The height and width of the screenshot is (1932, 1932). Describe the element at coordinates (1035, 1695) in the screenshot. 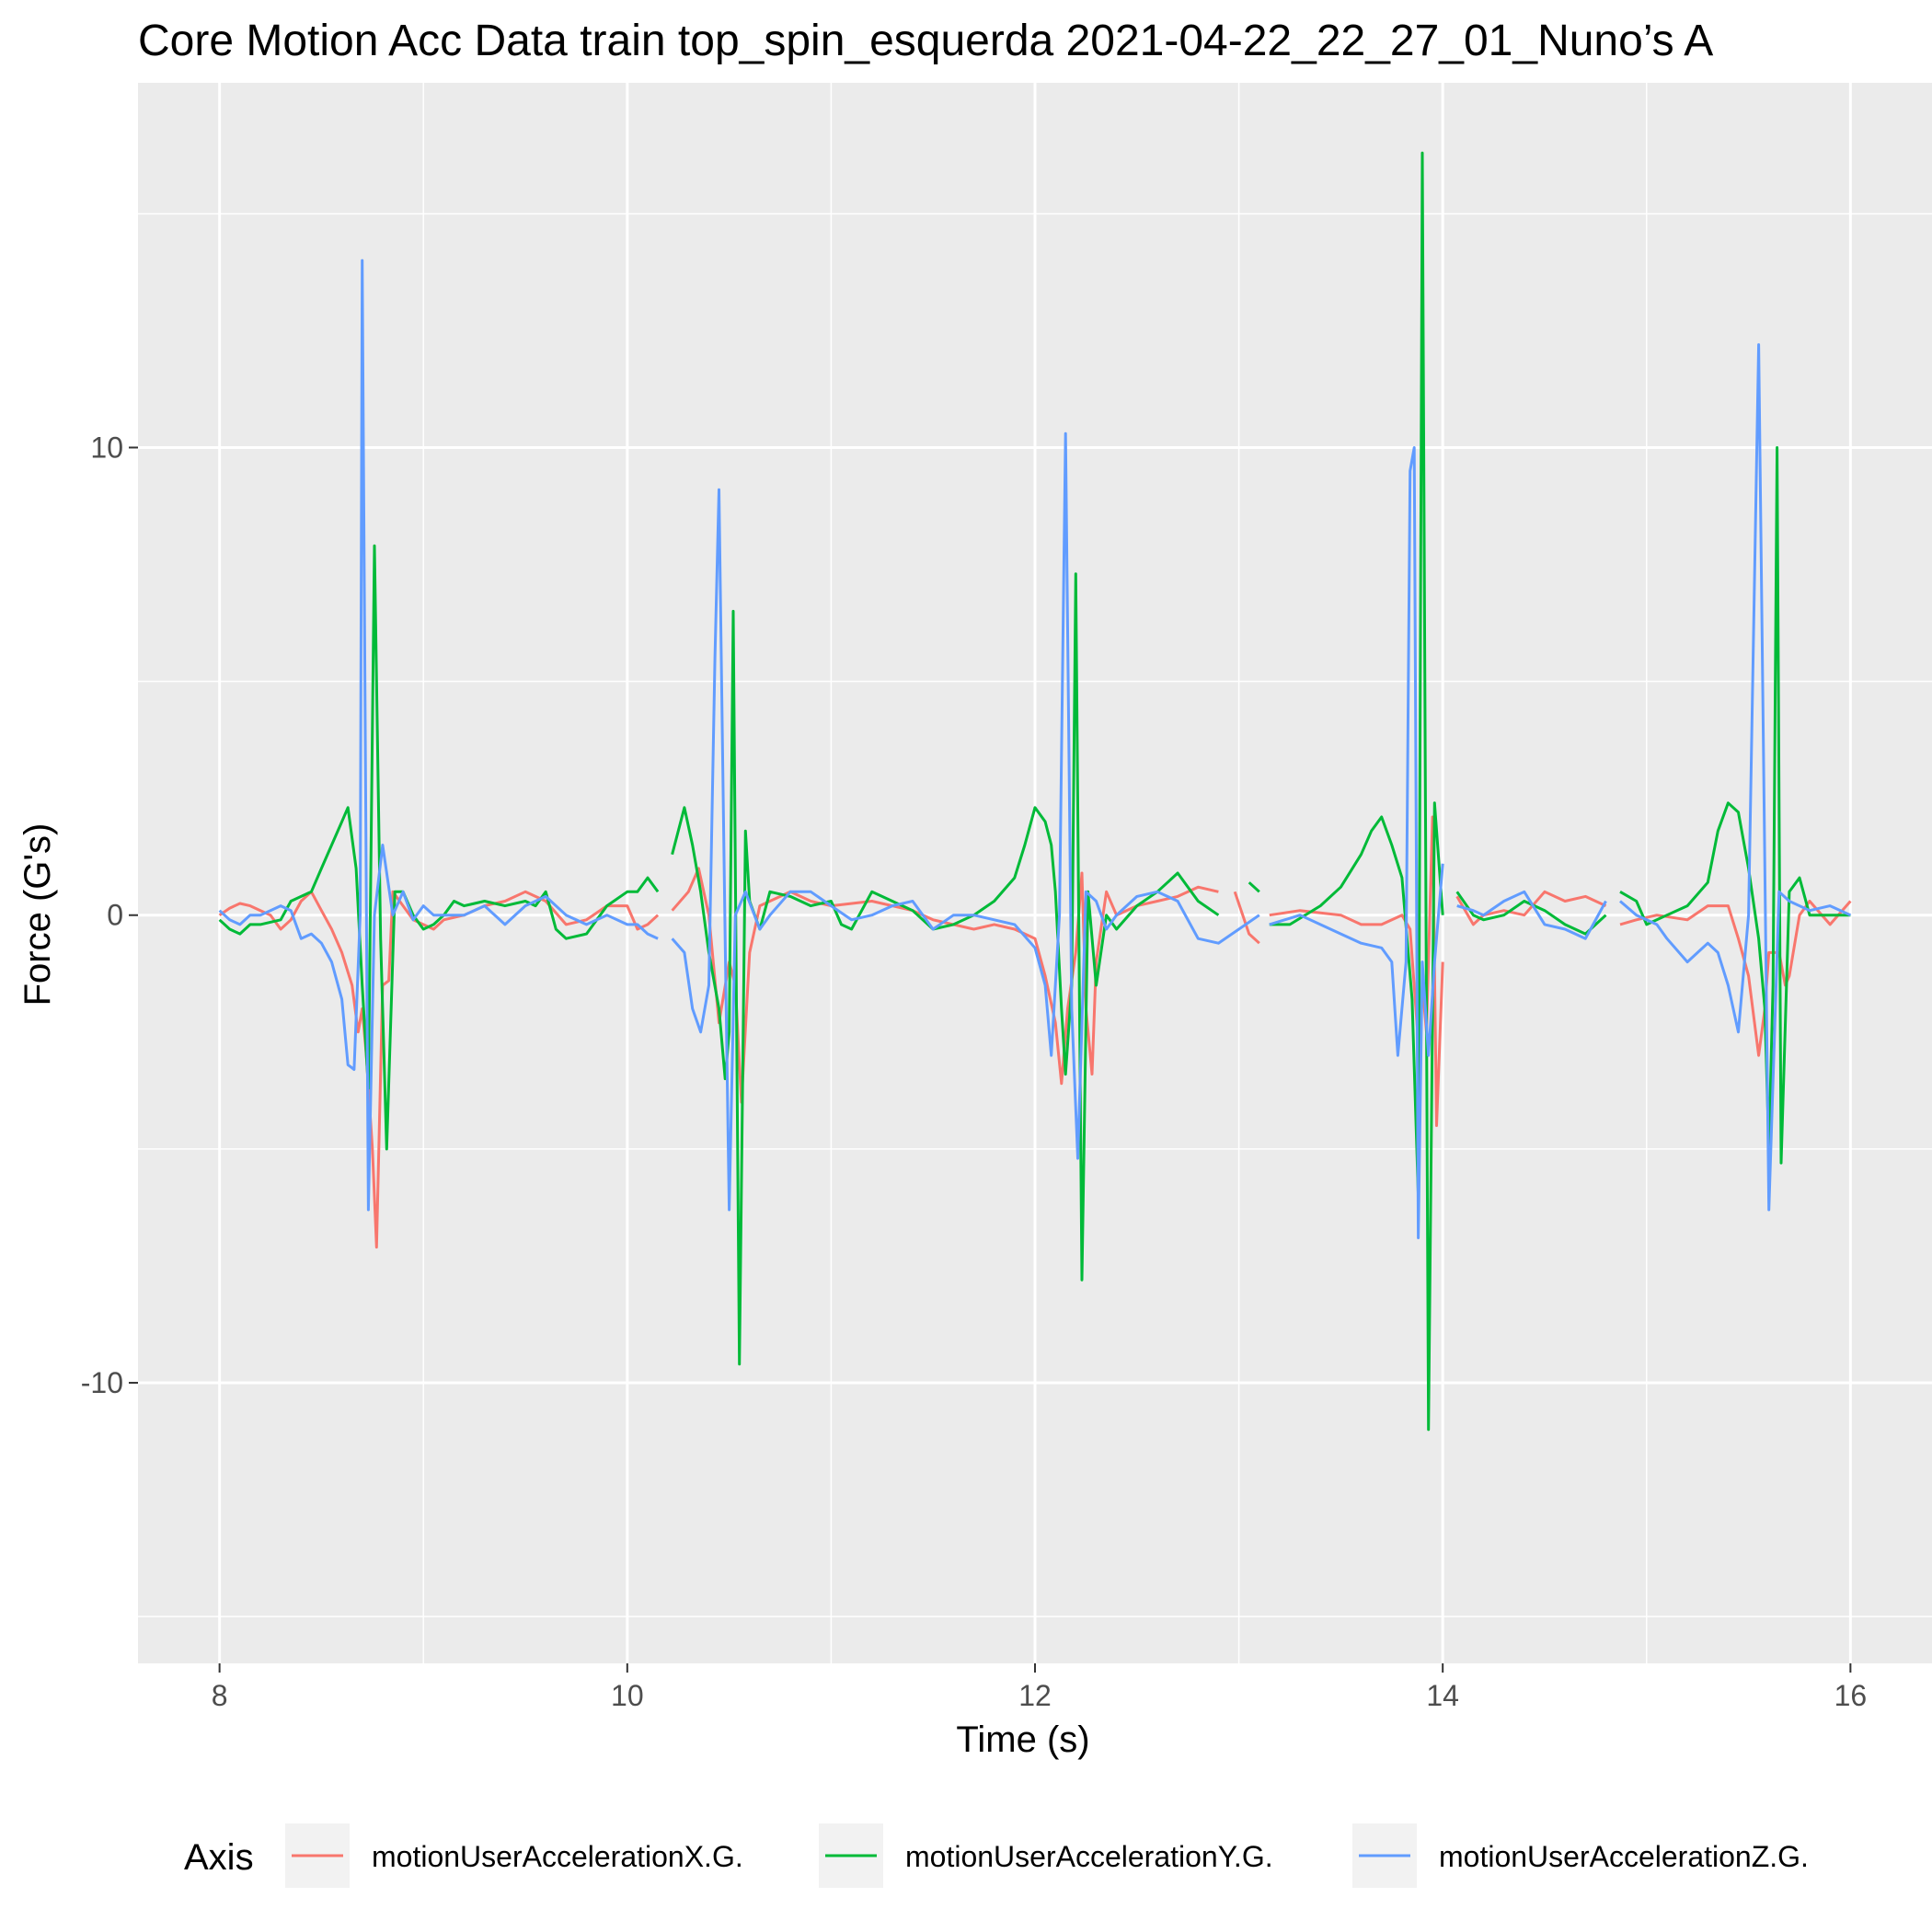

I see `x-tick-label: 12` at that location.